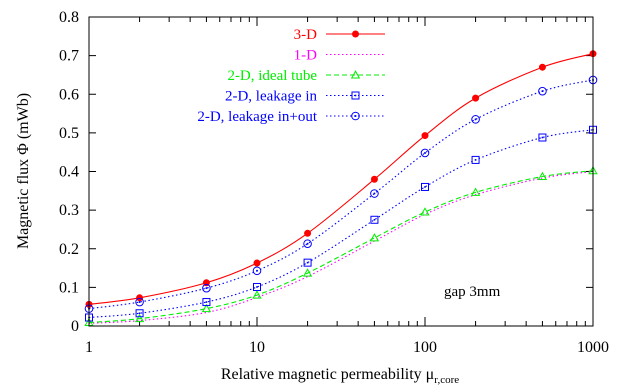 The width and height of the screenshot is (621, 385). Describe the element at coordinates (472, 292) in the screenshot. I see `gap-annotation: gap 3mm` at that location.